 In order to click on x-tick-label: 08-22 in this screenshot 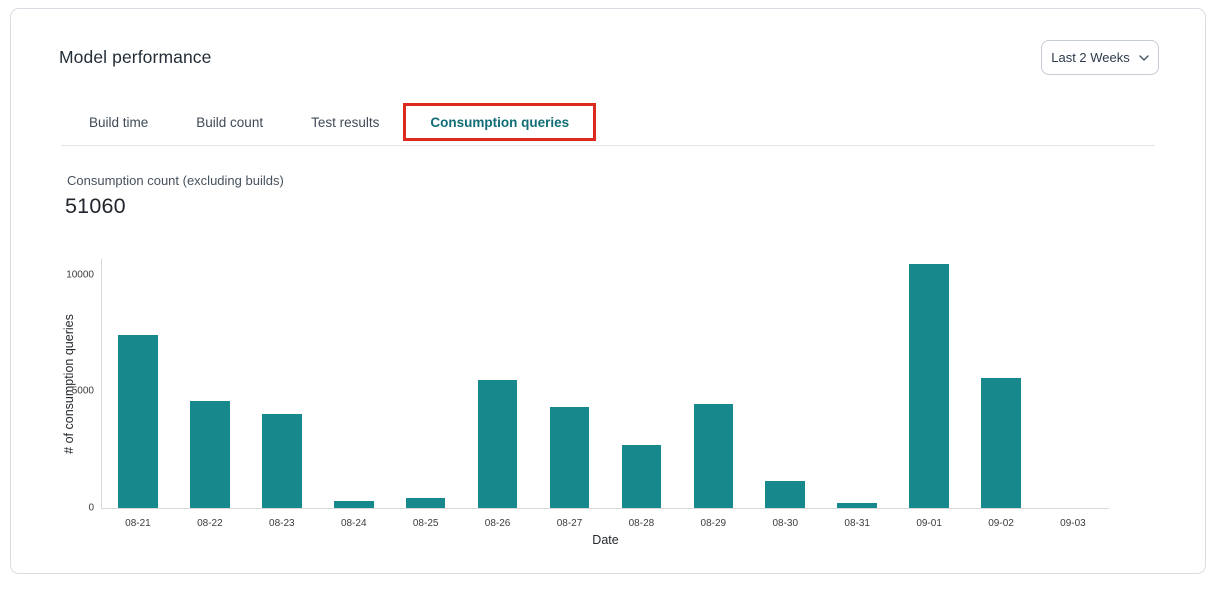, I will do `click(210, 523)`.